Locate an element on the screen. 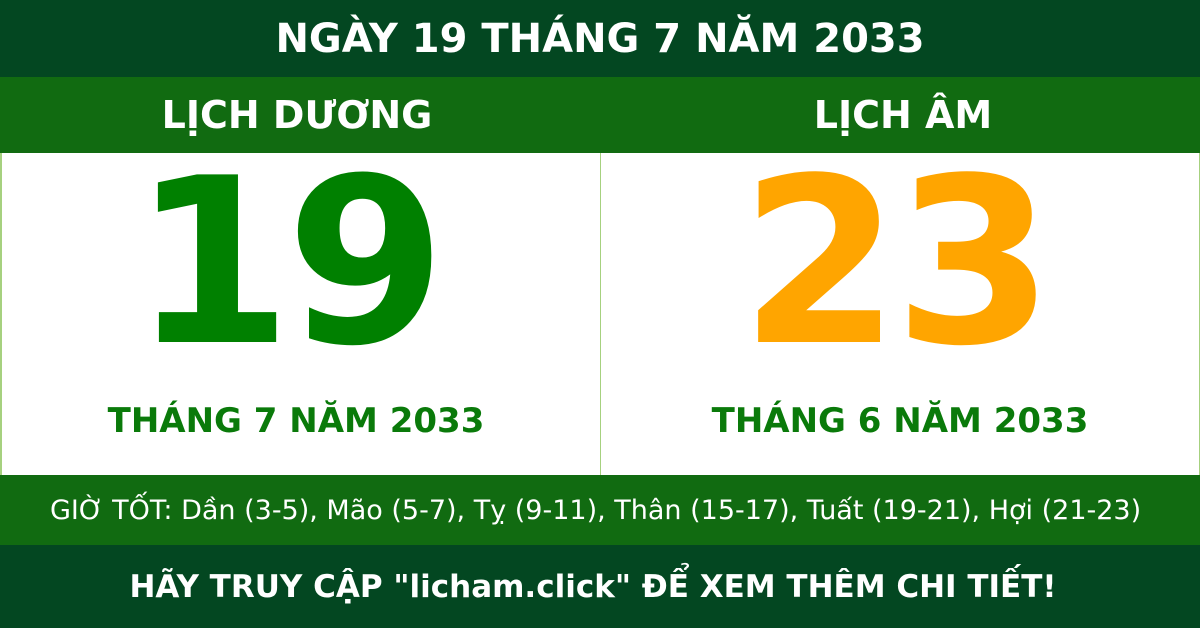  solar-day: 19 is located at coordinates (288, 263).